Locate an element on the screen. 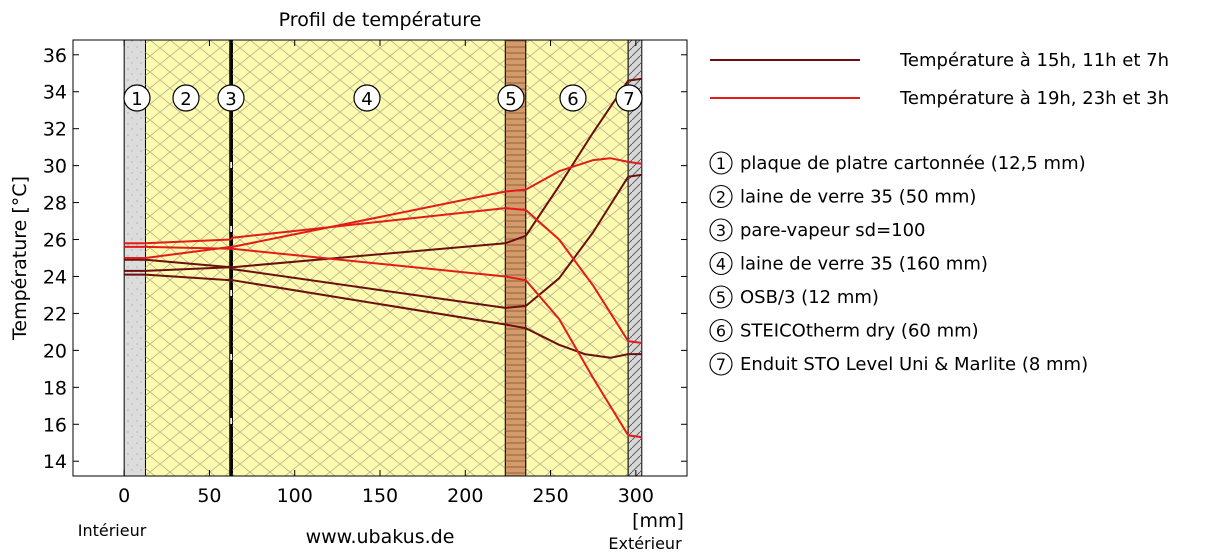 This screenshot has height=553, width=1219. layer-legend-number-6: 6 is located at coordinates (721, 331).